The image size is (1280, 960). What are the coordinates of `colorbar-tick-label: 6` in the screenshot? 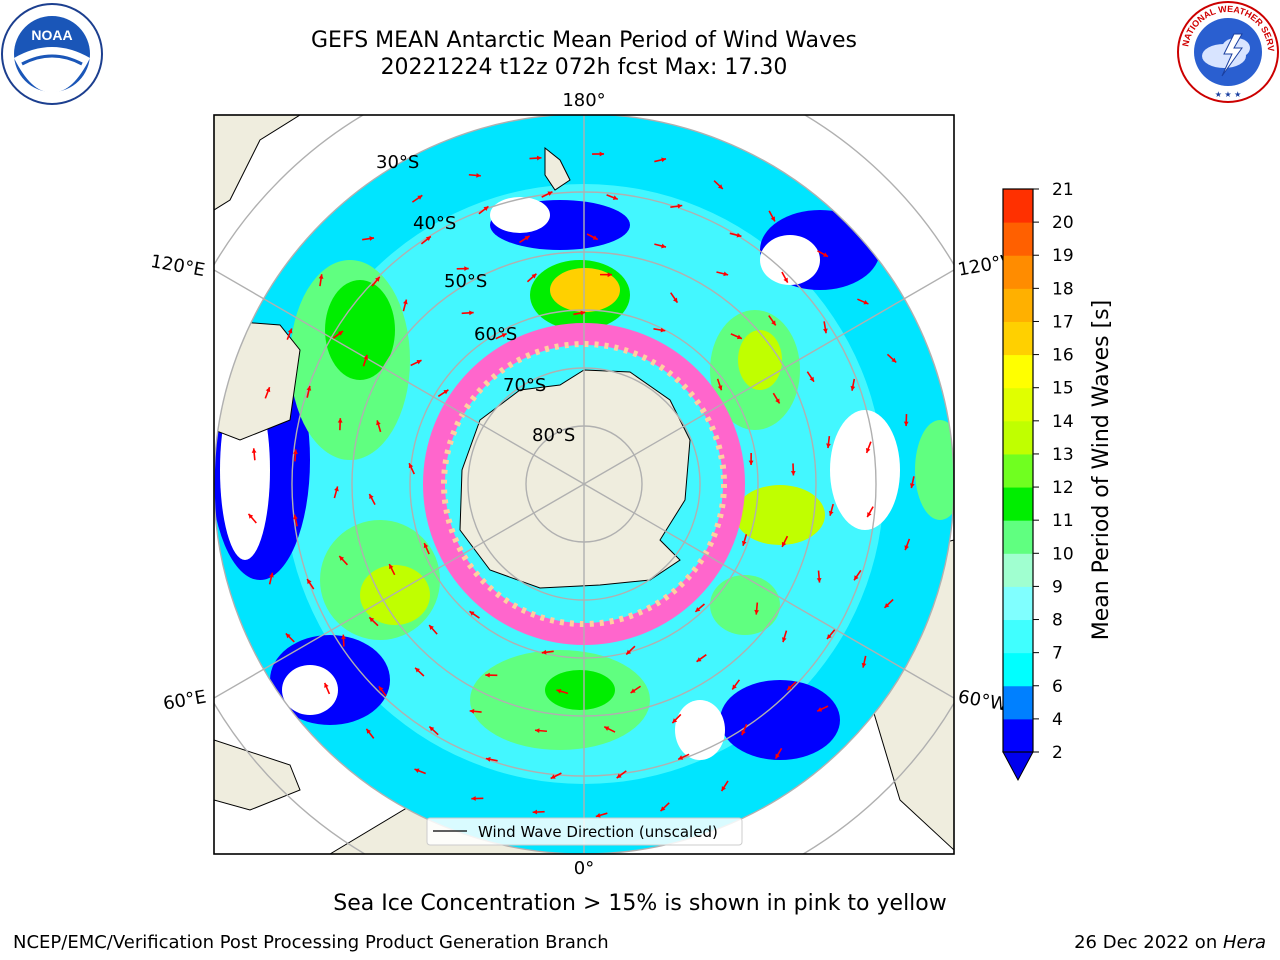 It's located at (1057, 687).